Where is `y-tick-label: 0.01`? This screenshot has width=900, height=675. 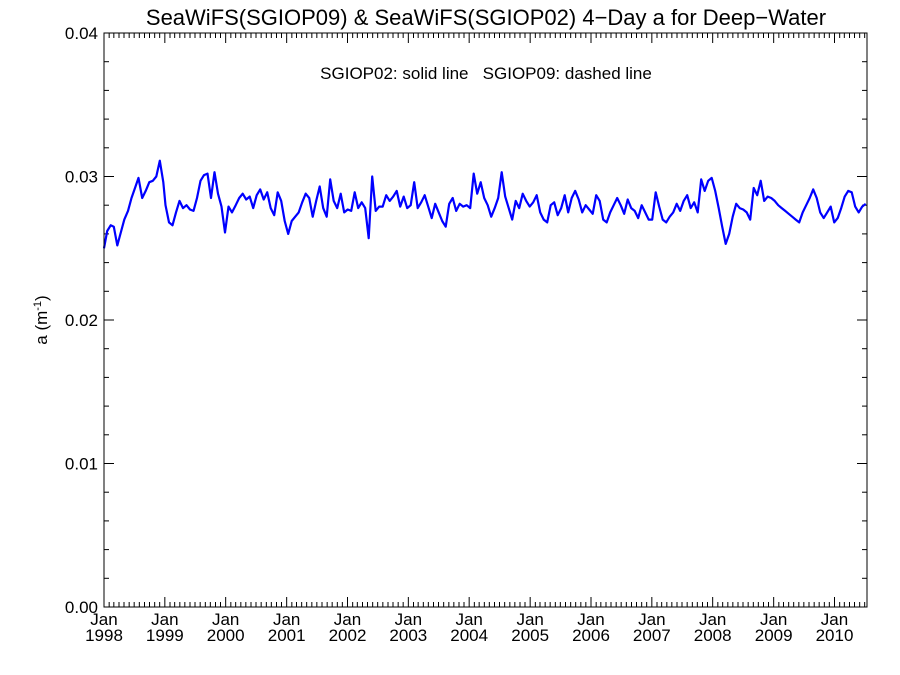
y-tick-label: 0.01 is located at coordinates (81, 464).